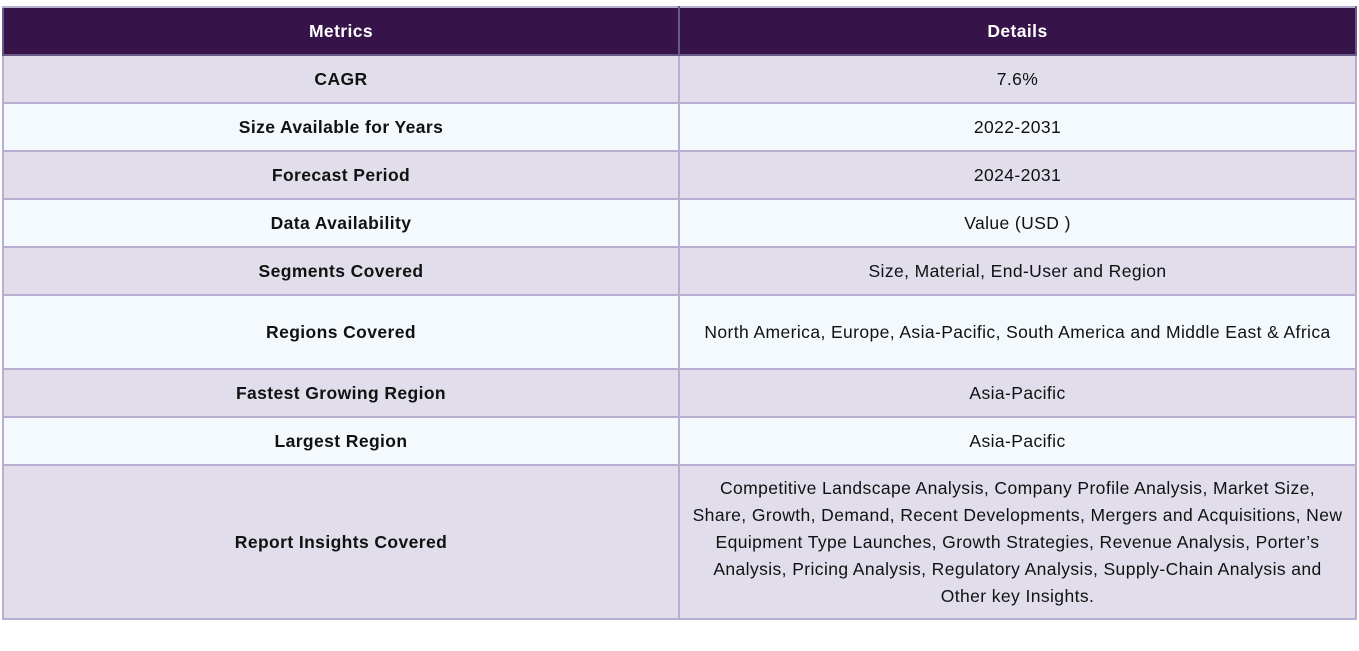  What do you see at coordinates (341, 175) in the screenshot?
I see `metric-cell: Forecast Period` at bounding box center [341, 175].